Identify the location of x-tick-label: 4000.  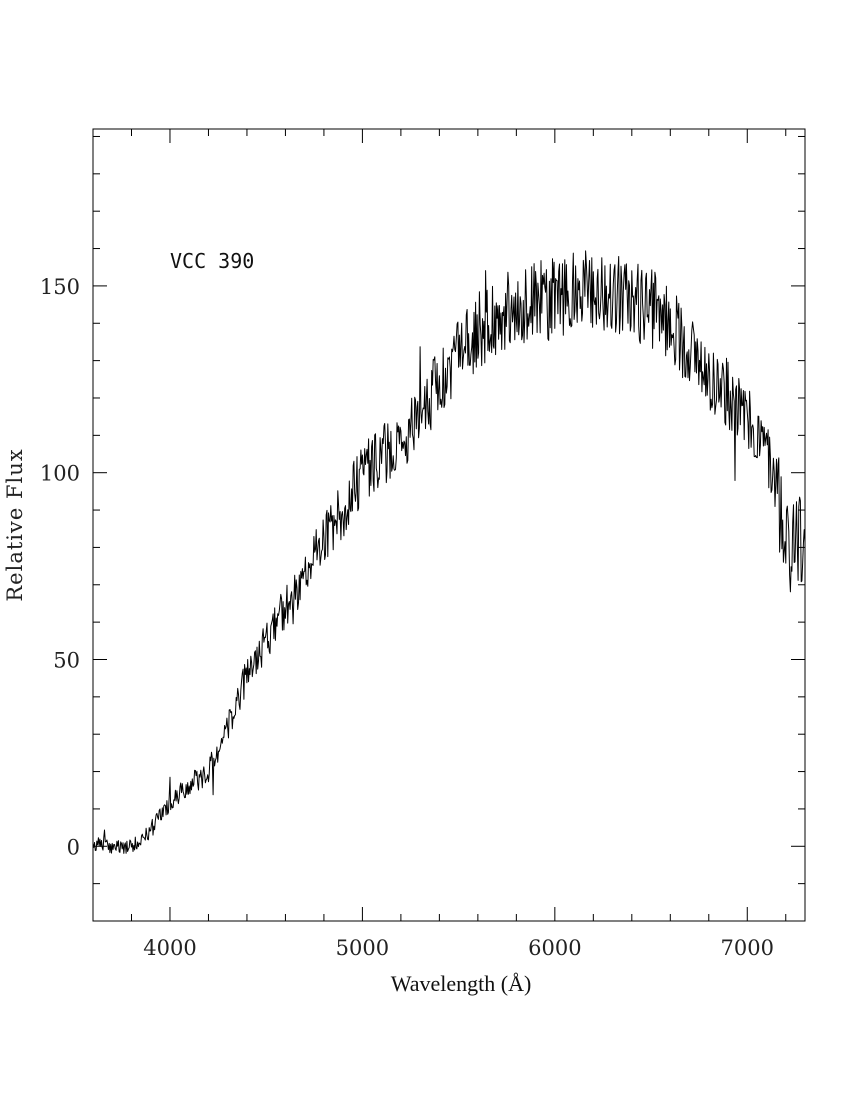
(169, 948).